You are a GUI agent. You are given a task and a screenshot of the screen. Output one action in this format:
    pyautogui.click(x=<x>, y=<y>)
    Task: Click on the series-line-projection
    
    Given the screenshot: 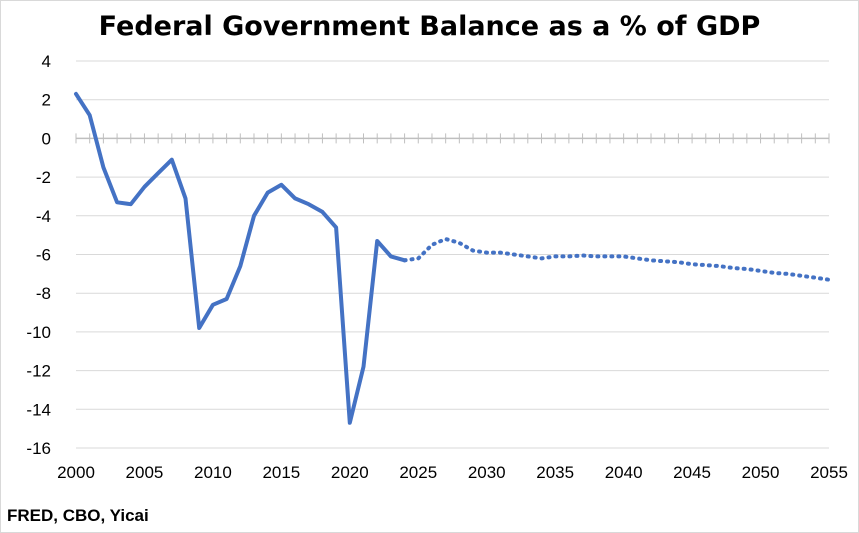 What is the action you would take?
    pyautogui.click(x=616, y=259)
    